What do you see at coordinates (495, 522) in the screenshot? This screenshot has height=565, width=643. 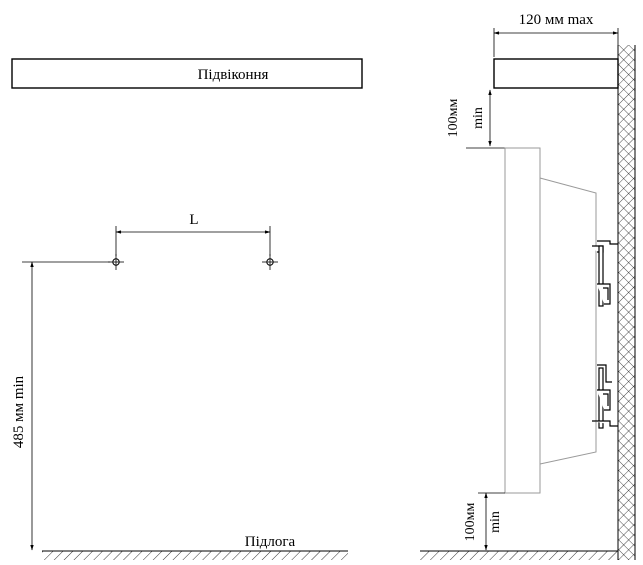 I see `bottom-gap-min: min` at bounding box center [495, 522].